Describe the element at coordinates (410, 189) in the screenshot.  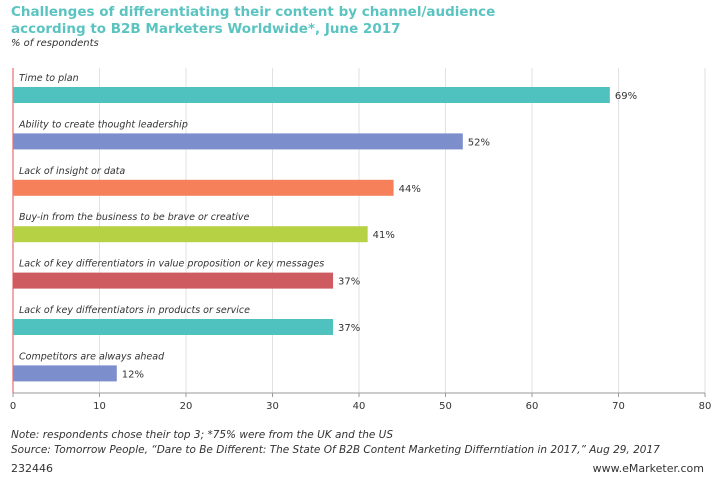
I see `value-label-2: 44%` at that location.